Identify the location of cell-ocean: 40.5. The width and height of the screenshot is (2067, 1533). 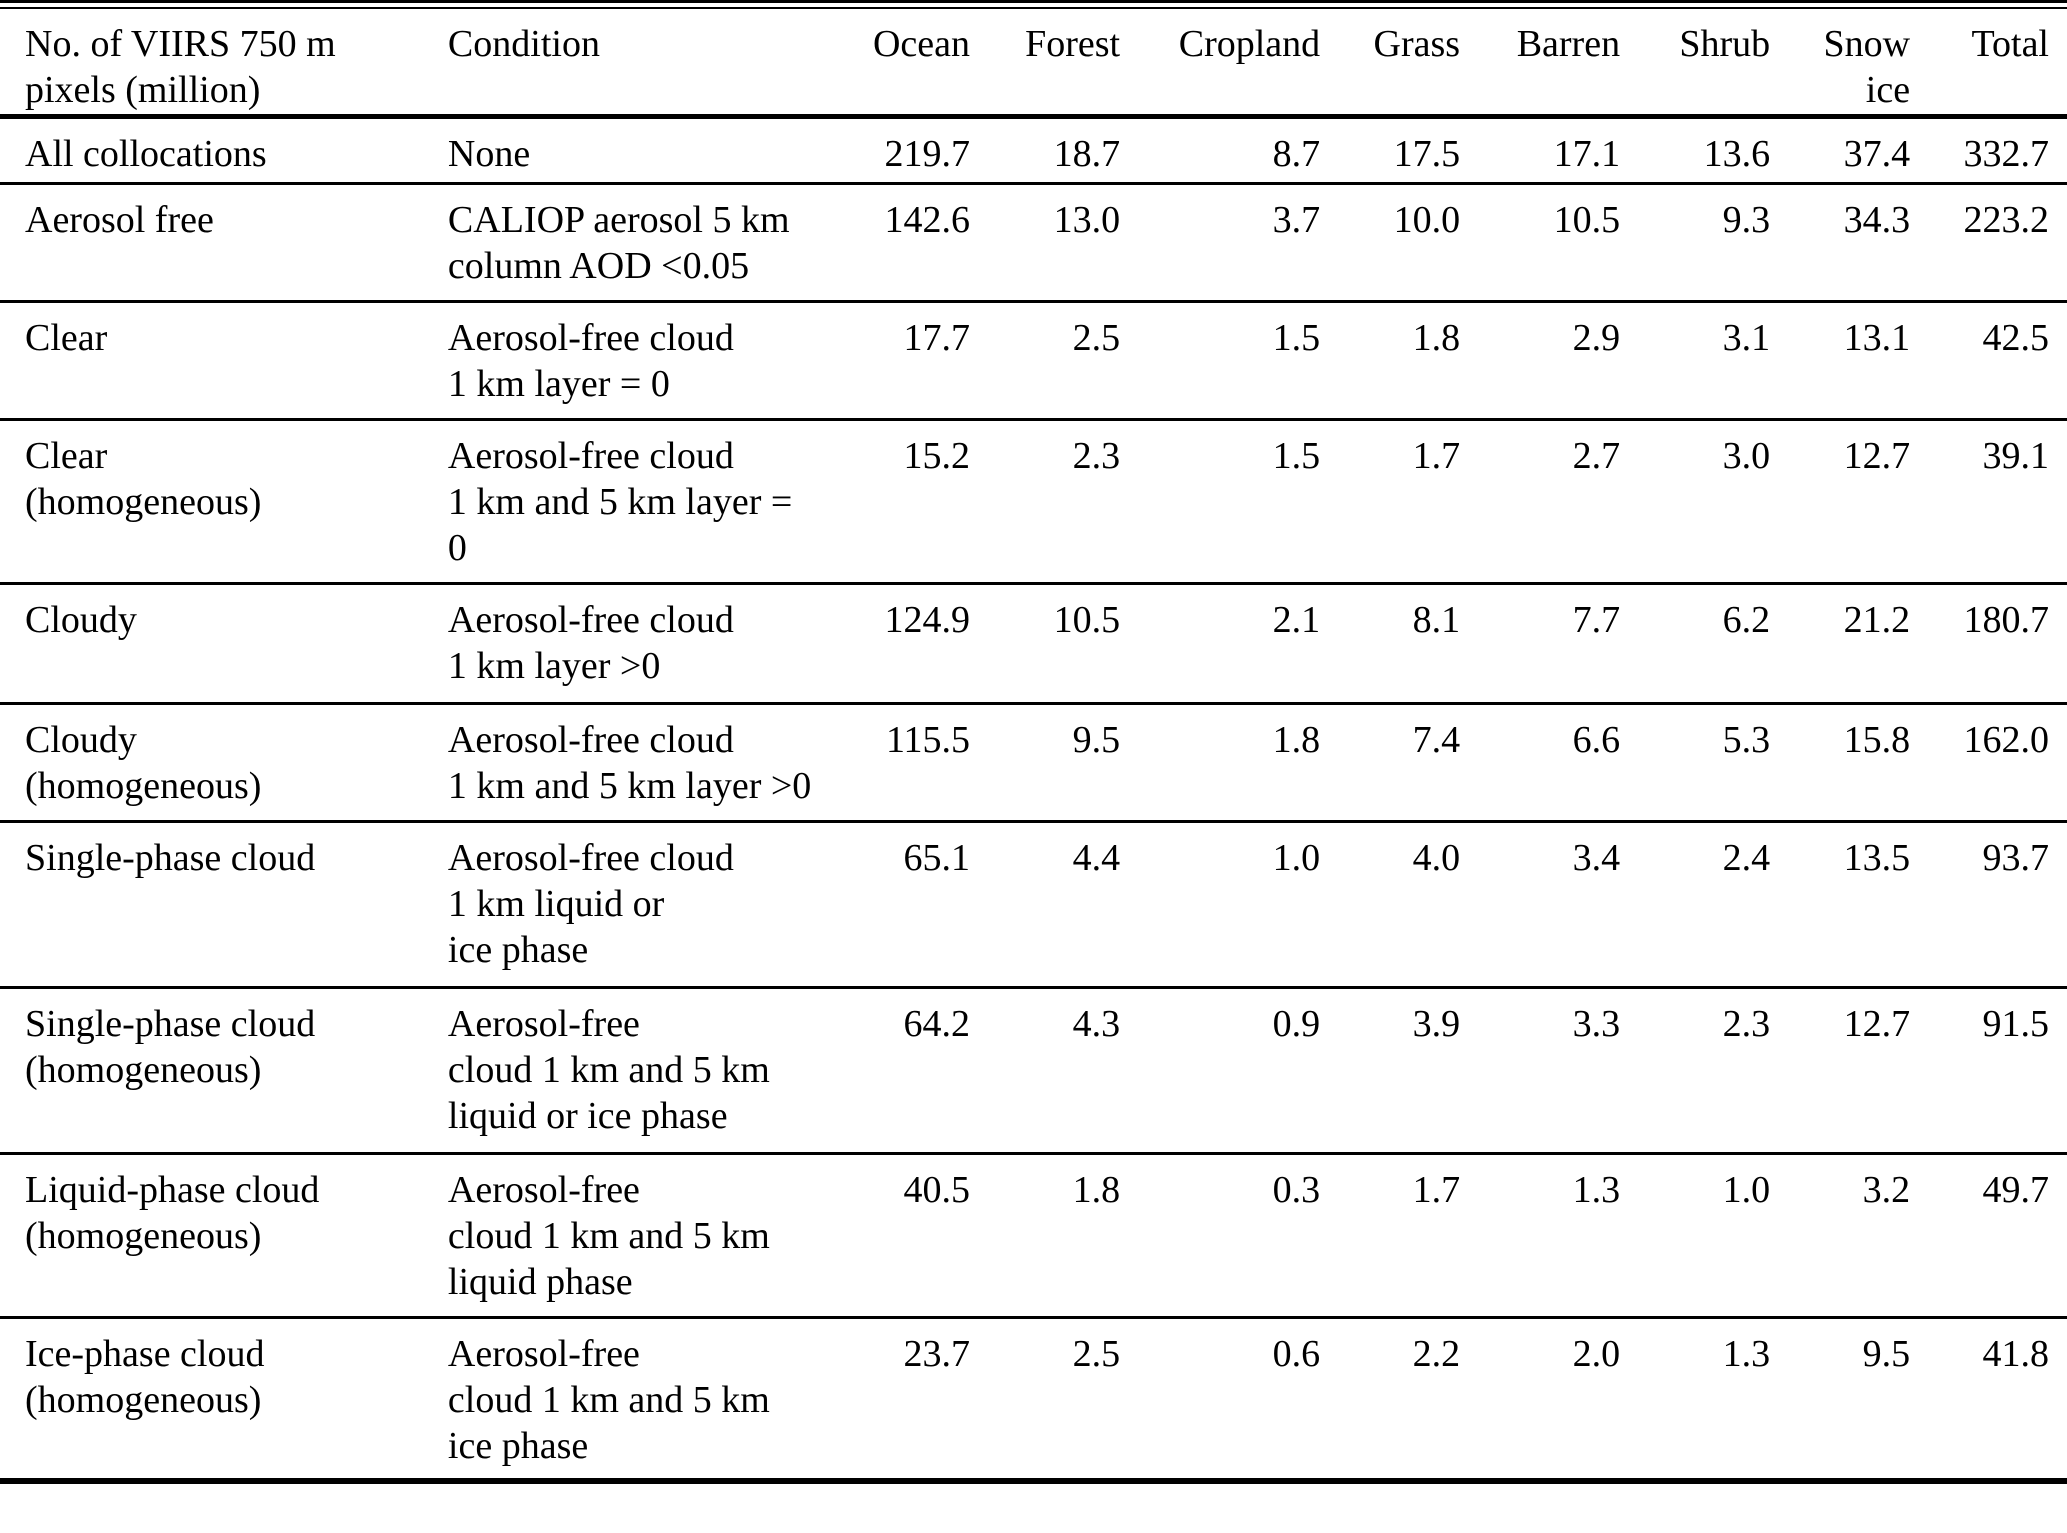
(937, 1189).